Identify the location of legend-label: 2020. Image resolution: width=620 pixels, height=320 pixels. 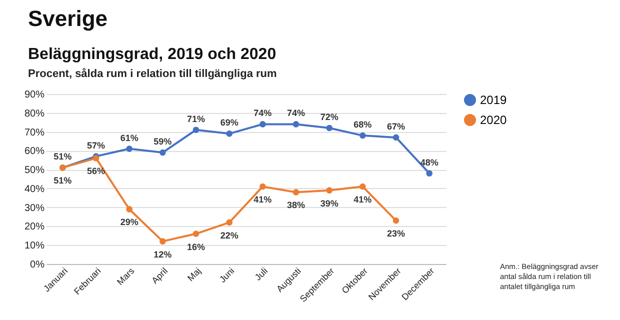
(494, 120).